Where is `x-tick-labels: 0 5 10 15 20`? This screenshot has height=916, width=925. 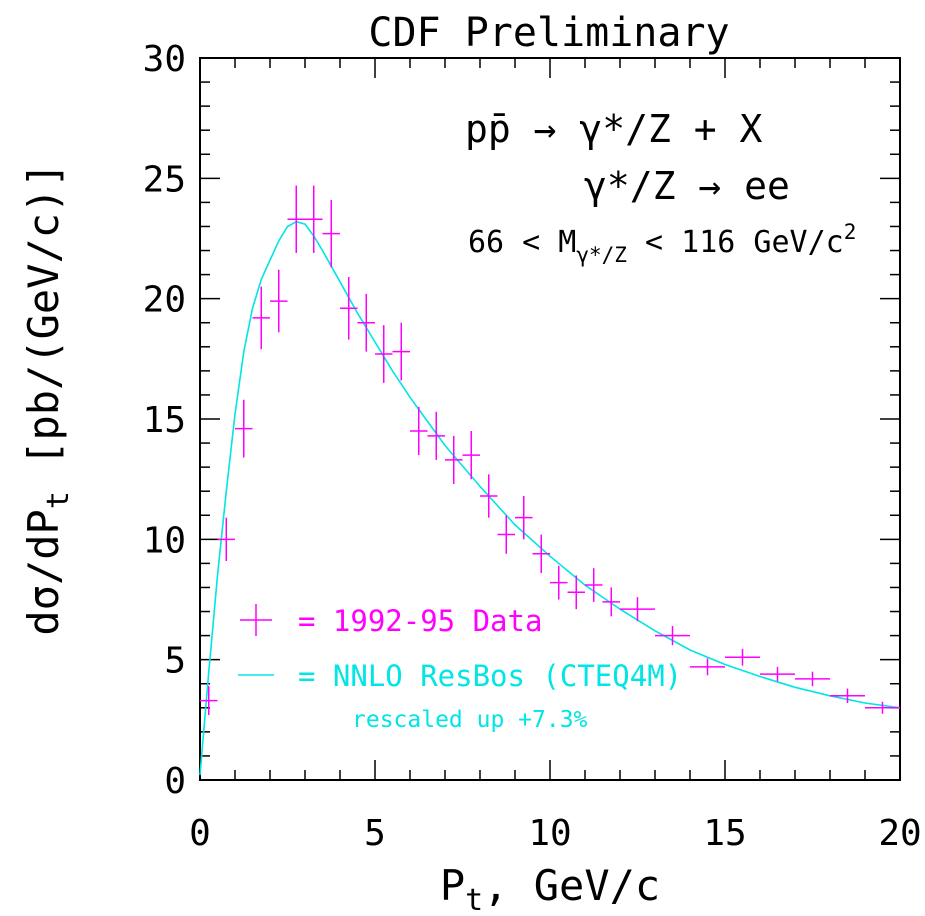
x-tick-labels: 0 5 10 15 20 is located at coordinates (555, 833).